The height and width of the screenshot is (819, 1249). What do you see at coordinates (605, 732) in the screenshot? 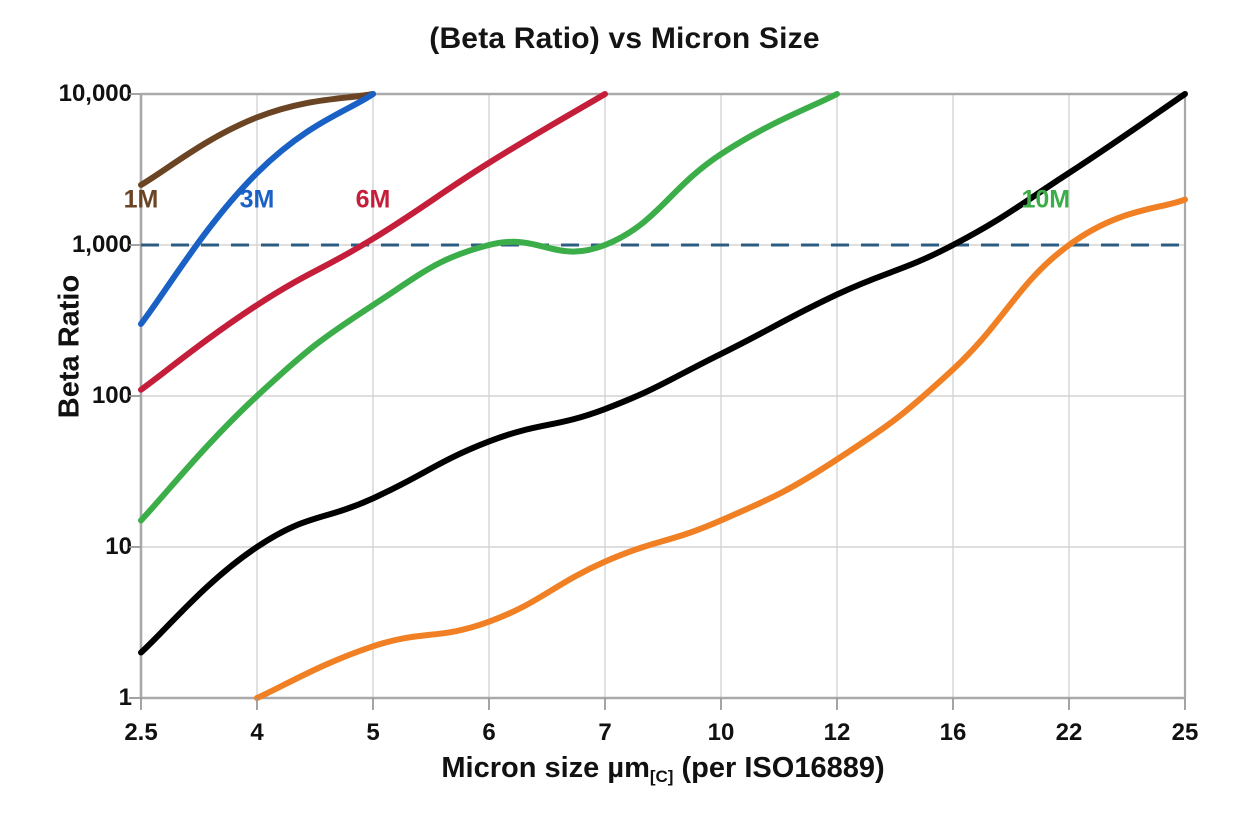
I see `x-tick-label: 7` at bounding box center [605, 732].